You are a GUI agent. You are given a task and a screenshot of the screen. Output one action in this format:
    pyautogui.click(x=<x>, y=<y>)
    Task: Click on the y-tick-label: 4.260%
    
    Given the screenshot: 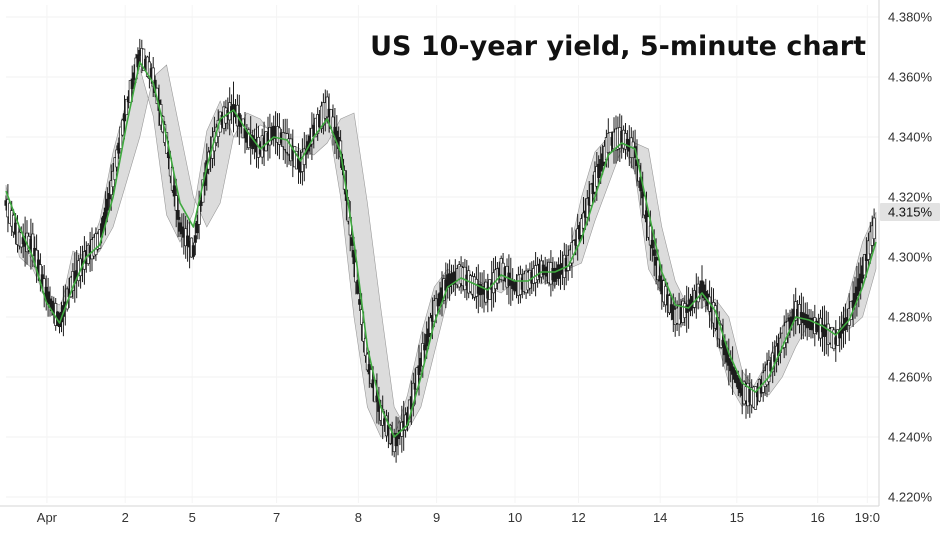 What is the action you would take?
    pyautogui.click(x=910, y=377)
    